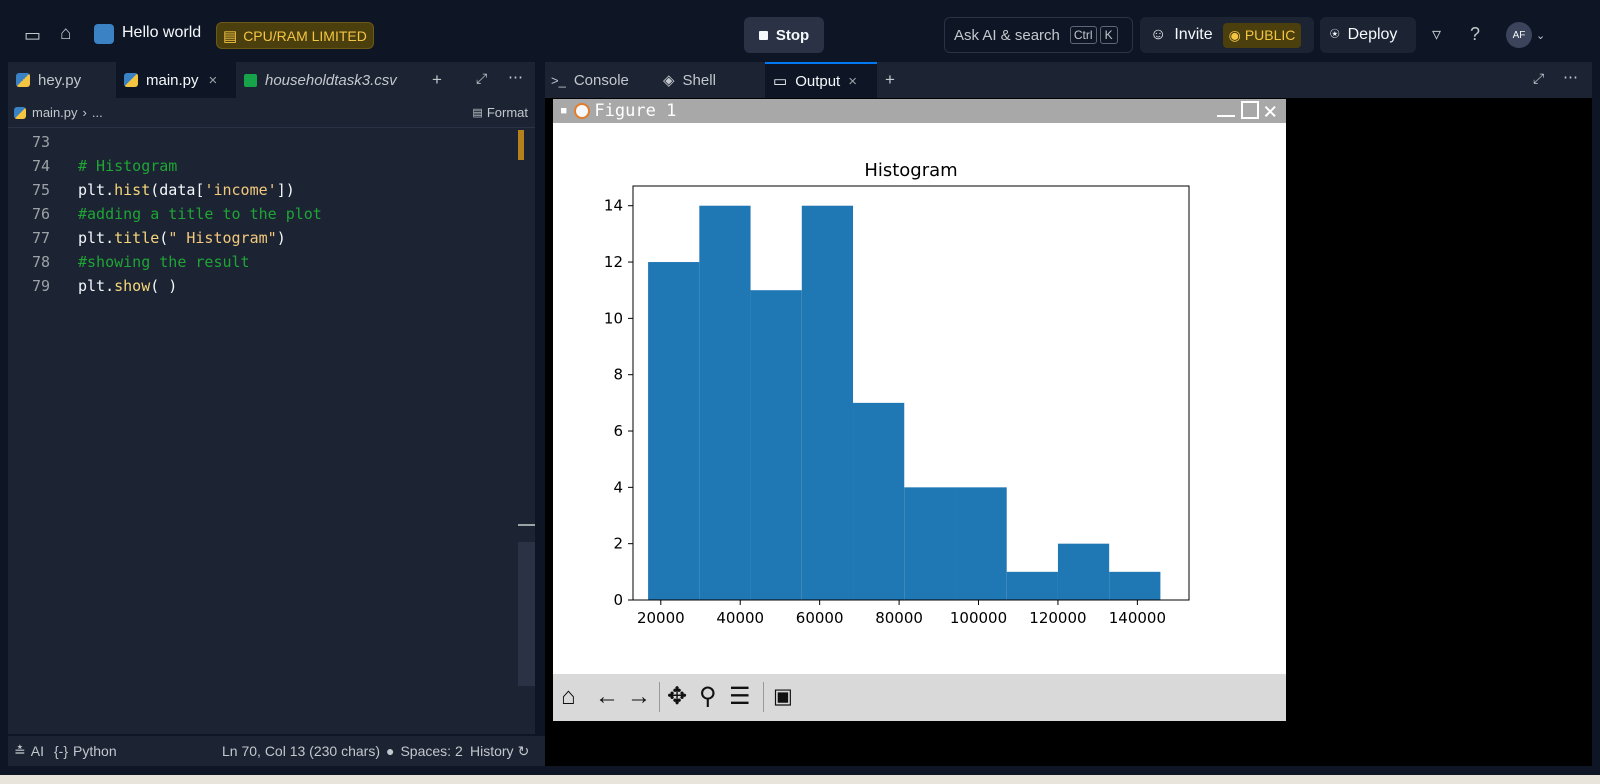 This screenshot has width=1600, height=784. What do you see at coordinates (96, 190) in the screenshot?
I see `code-token: plt.` at bounding box center [96, 190].